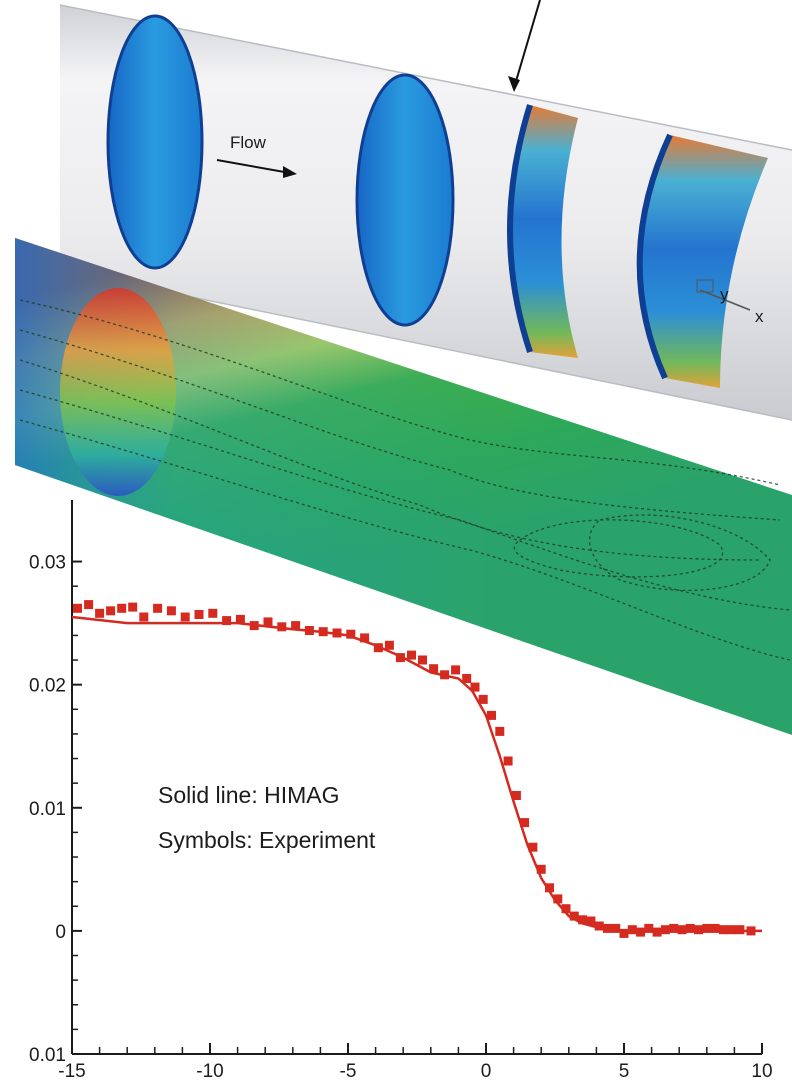 The height and width of the screenshot is (1081, 792). Describe the element at coordinates (724, 294) in the screenshot. I see `coord-label-y: y` at that location.